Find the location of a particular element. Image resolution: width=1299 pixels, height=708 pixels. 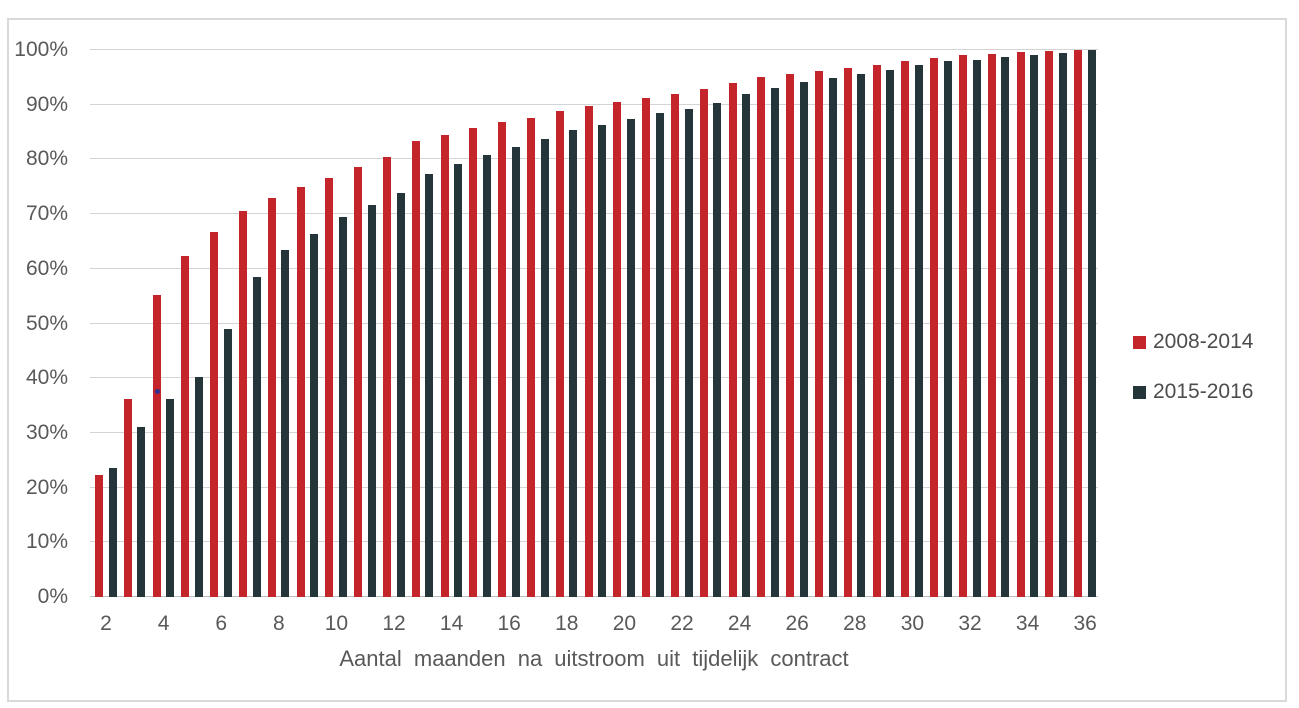

x-tick-label-4: 4 is located at coordinates (163, 623).